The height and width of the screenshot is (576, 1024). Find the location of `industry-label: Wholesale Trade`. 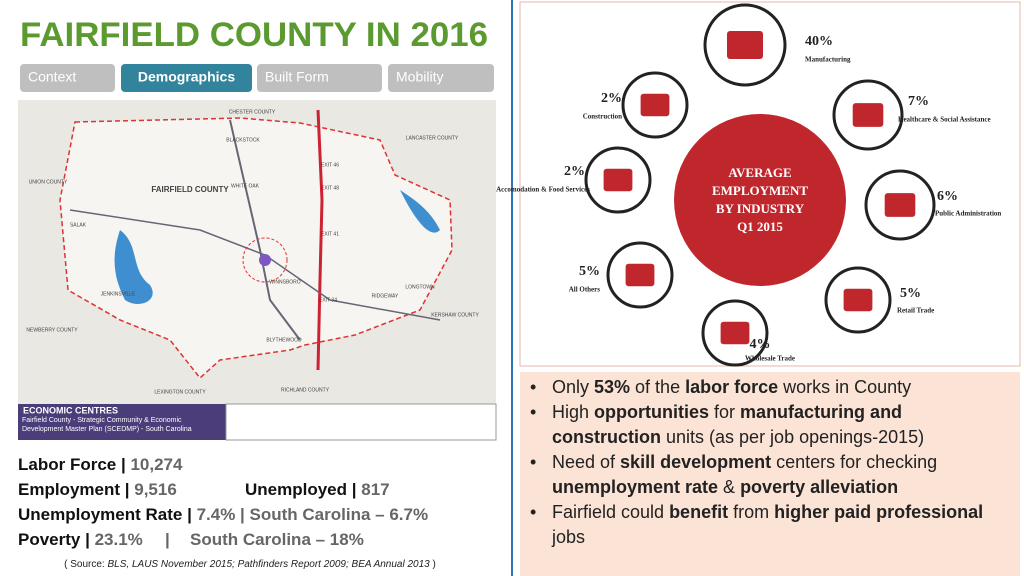

industry-label: Wholesale Trade is located at coordinates (770, 359).